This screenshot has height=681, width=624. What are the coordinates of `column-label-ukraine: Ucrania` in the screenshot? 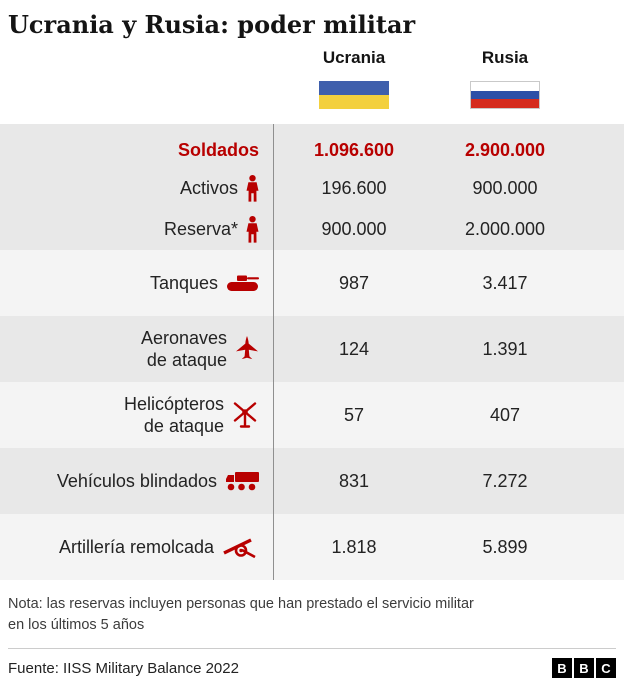 It's located at (354, 57).